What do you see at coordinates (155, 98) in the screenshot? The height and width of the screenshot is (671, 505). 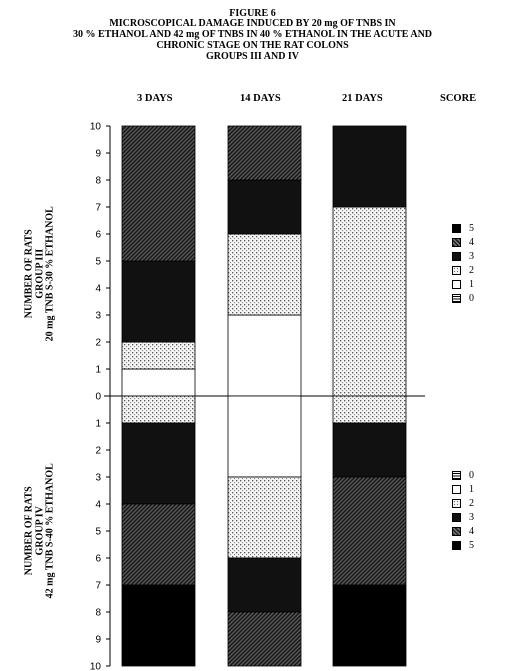 I see `column-header-3-days: 3 DAYS` at bounding box center [155, 98].